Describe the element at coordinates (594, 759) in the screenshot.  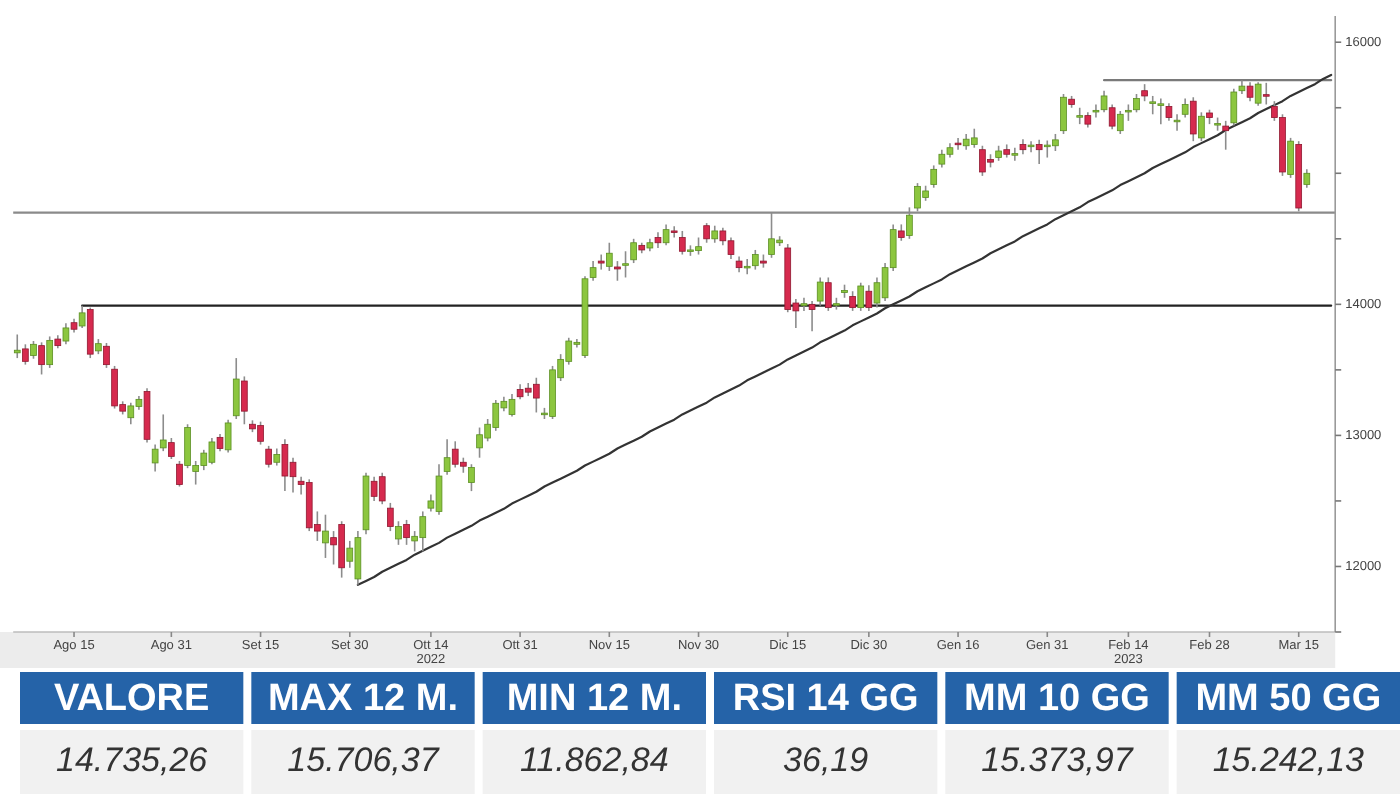
I see `text: 11.862,84` at that location.